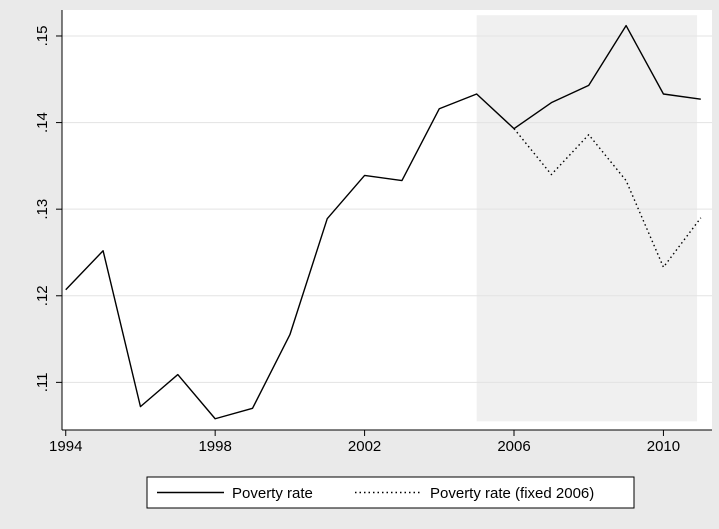 The image size is (719, 529). I want to click on legend-label-poverty-rate: Poverty rate, so click(272, 493).